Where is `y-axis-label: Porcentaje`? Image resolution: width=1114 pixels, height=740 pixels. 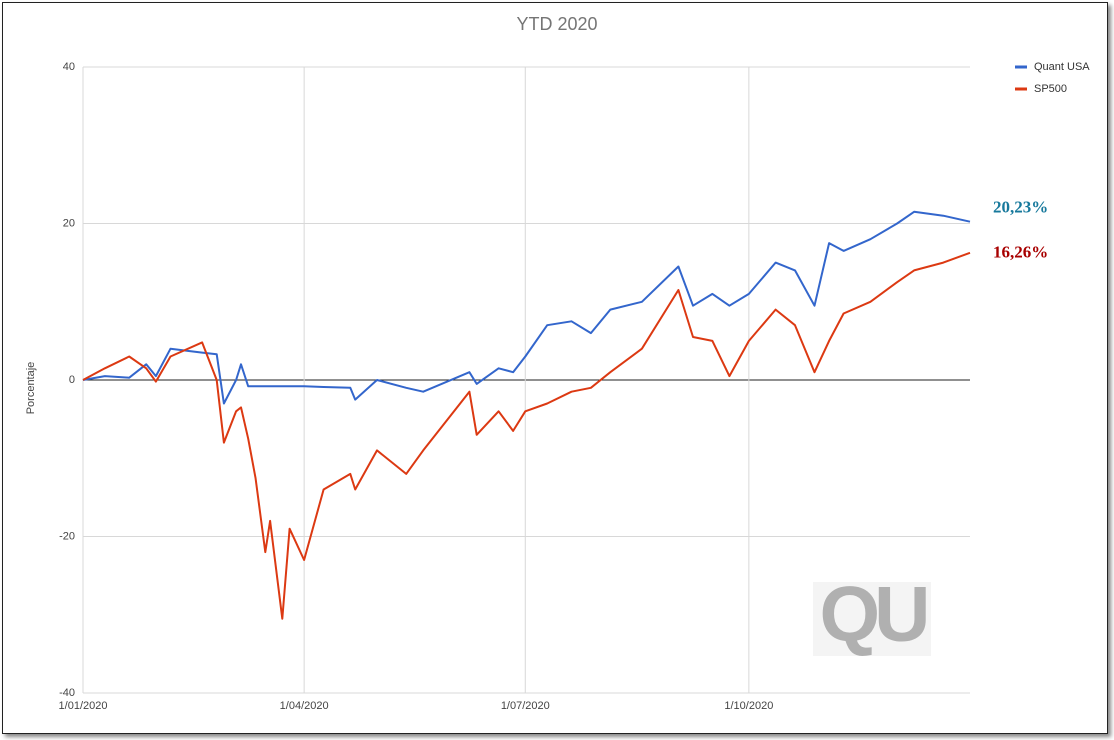 y-axis-label: Porcentaje is located at coordinates (31, 388).